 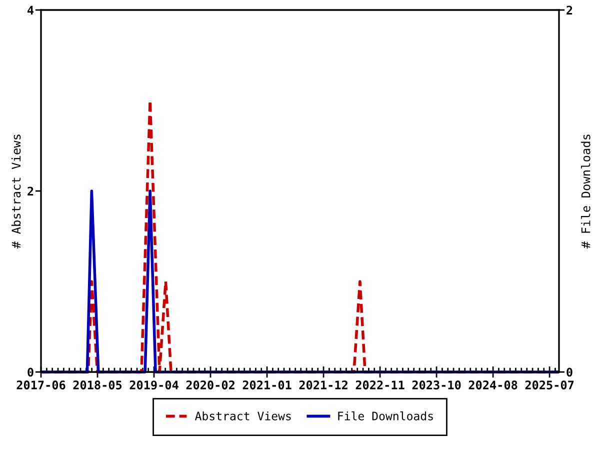 I want to click on x-tick-label: 2018-05, so click(x=97, y=385).